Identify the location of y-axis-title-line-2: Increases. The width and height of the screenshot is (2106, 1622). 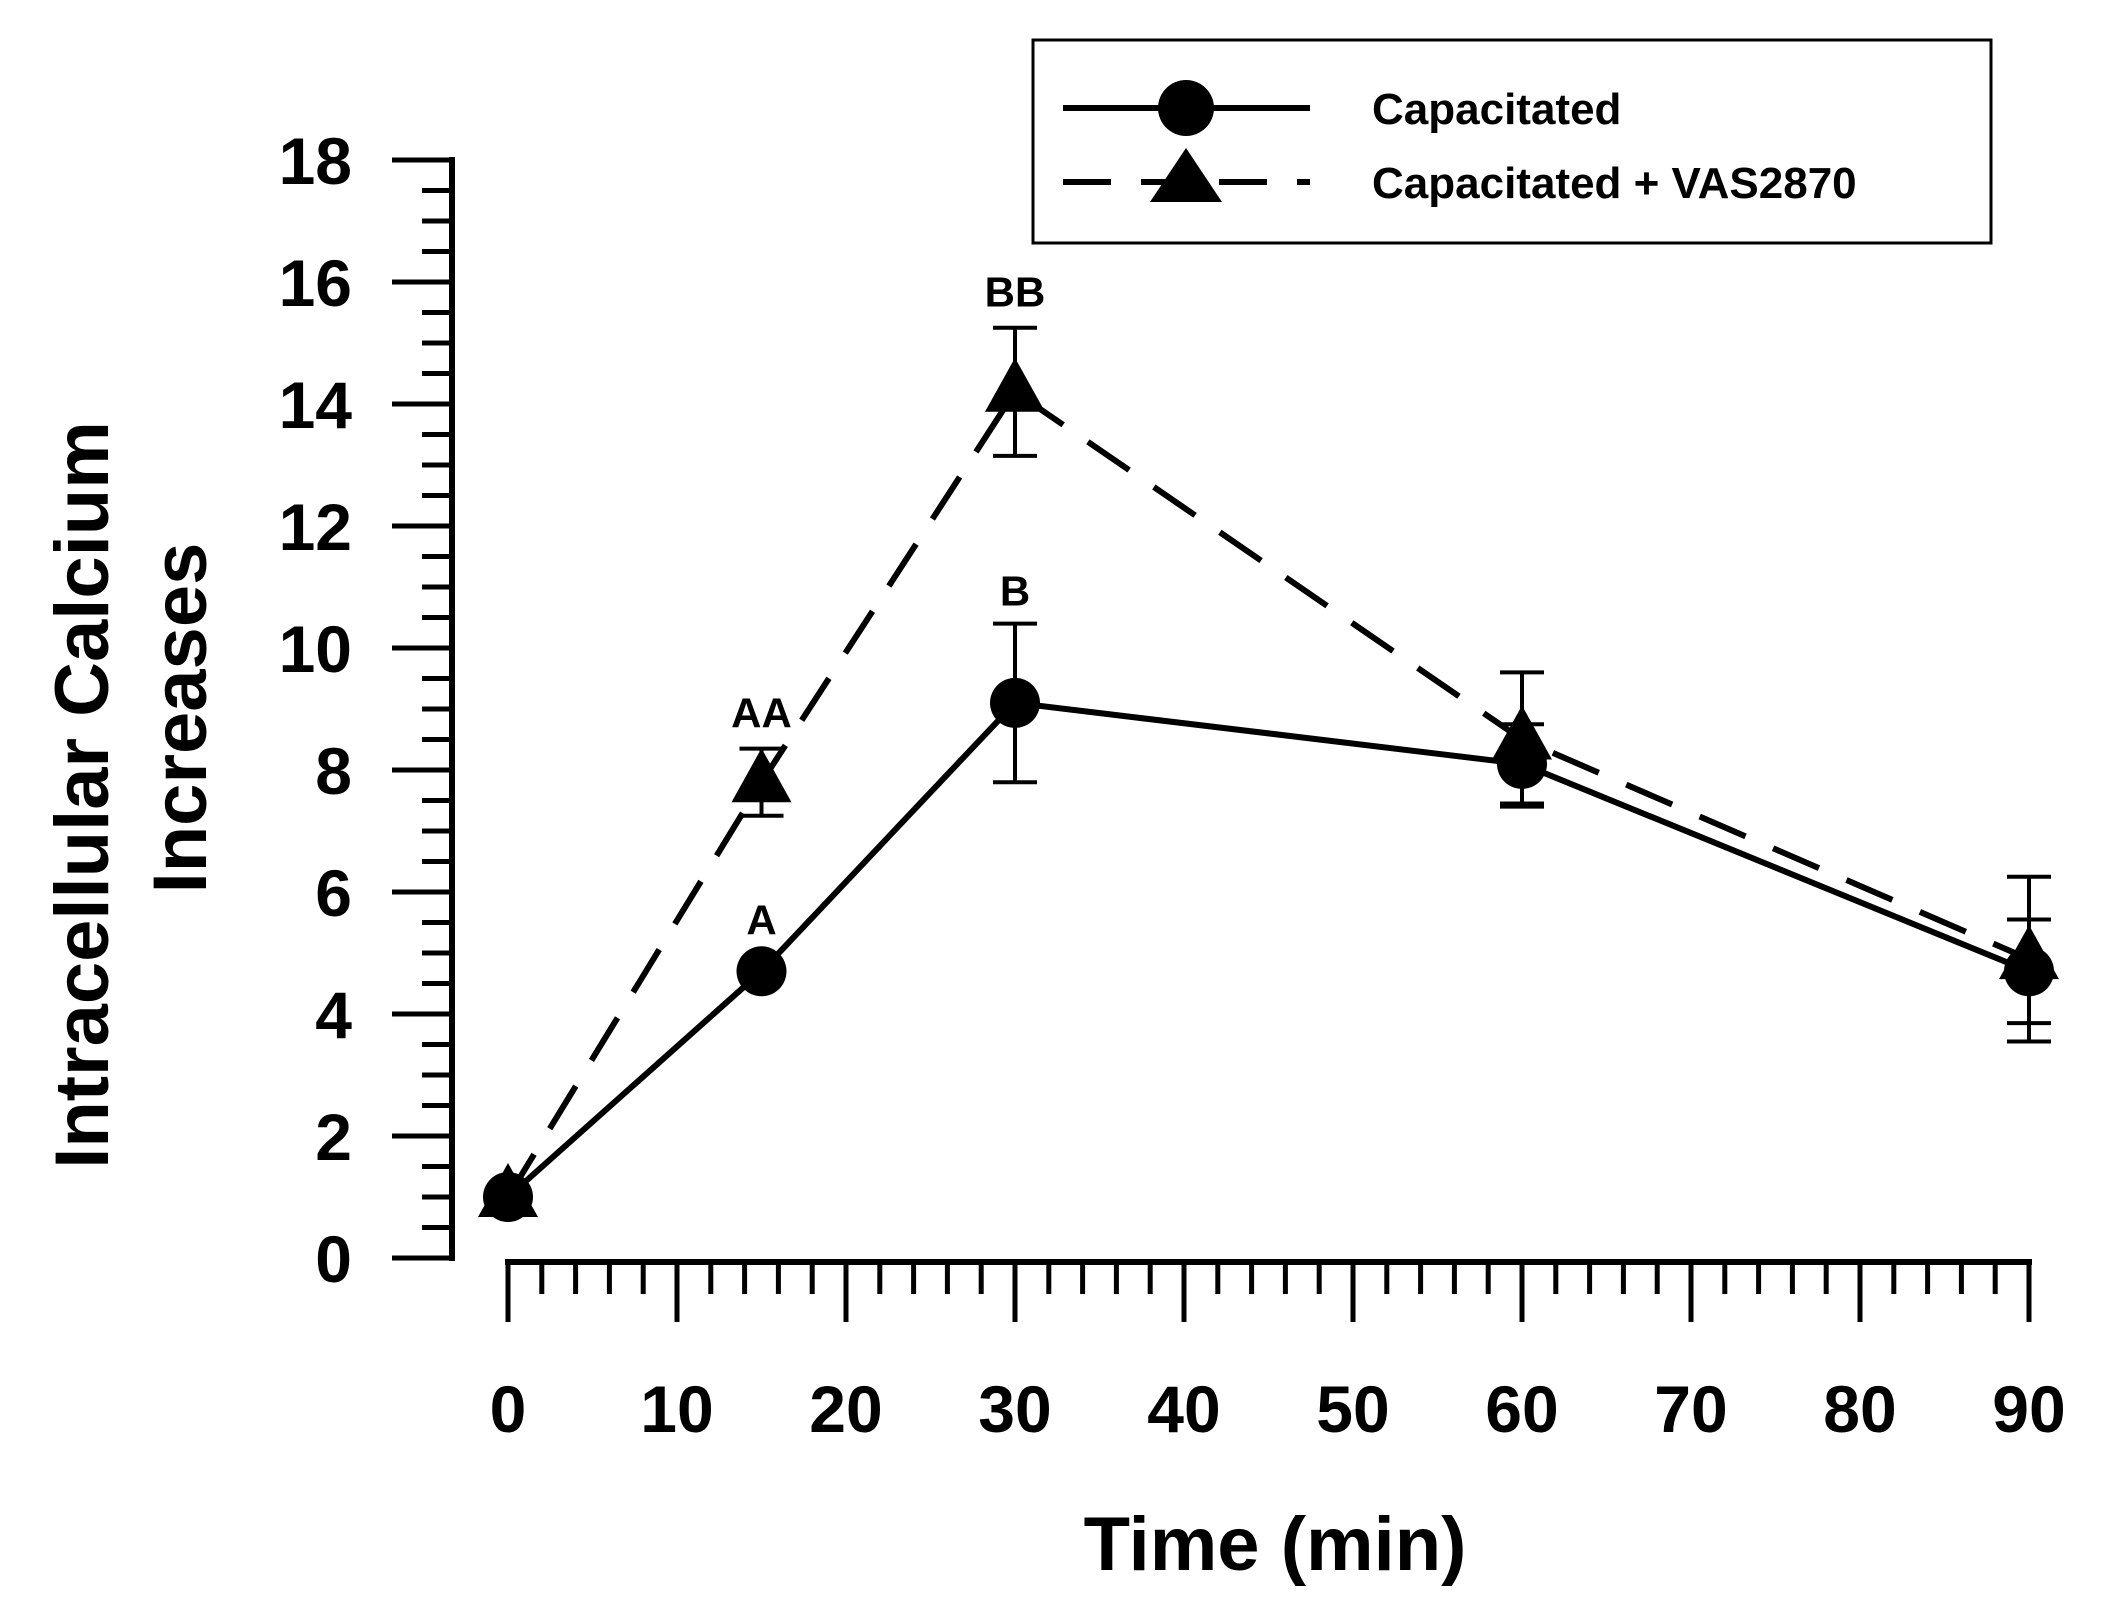
(180, 718).